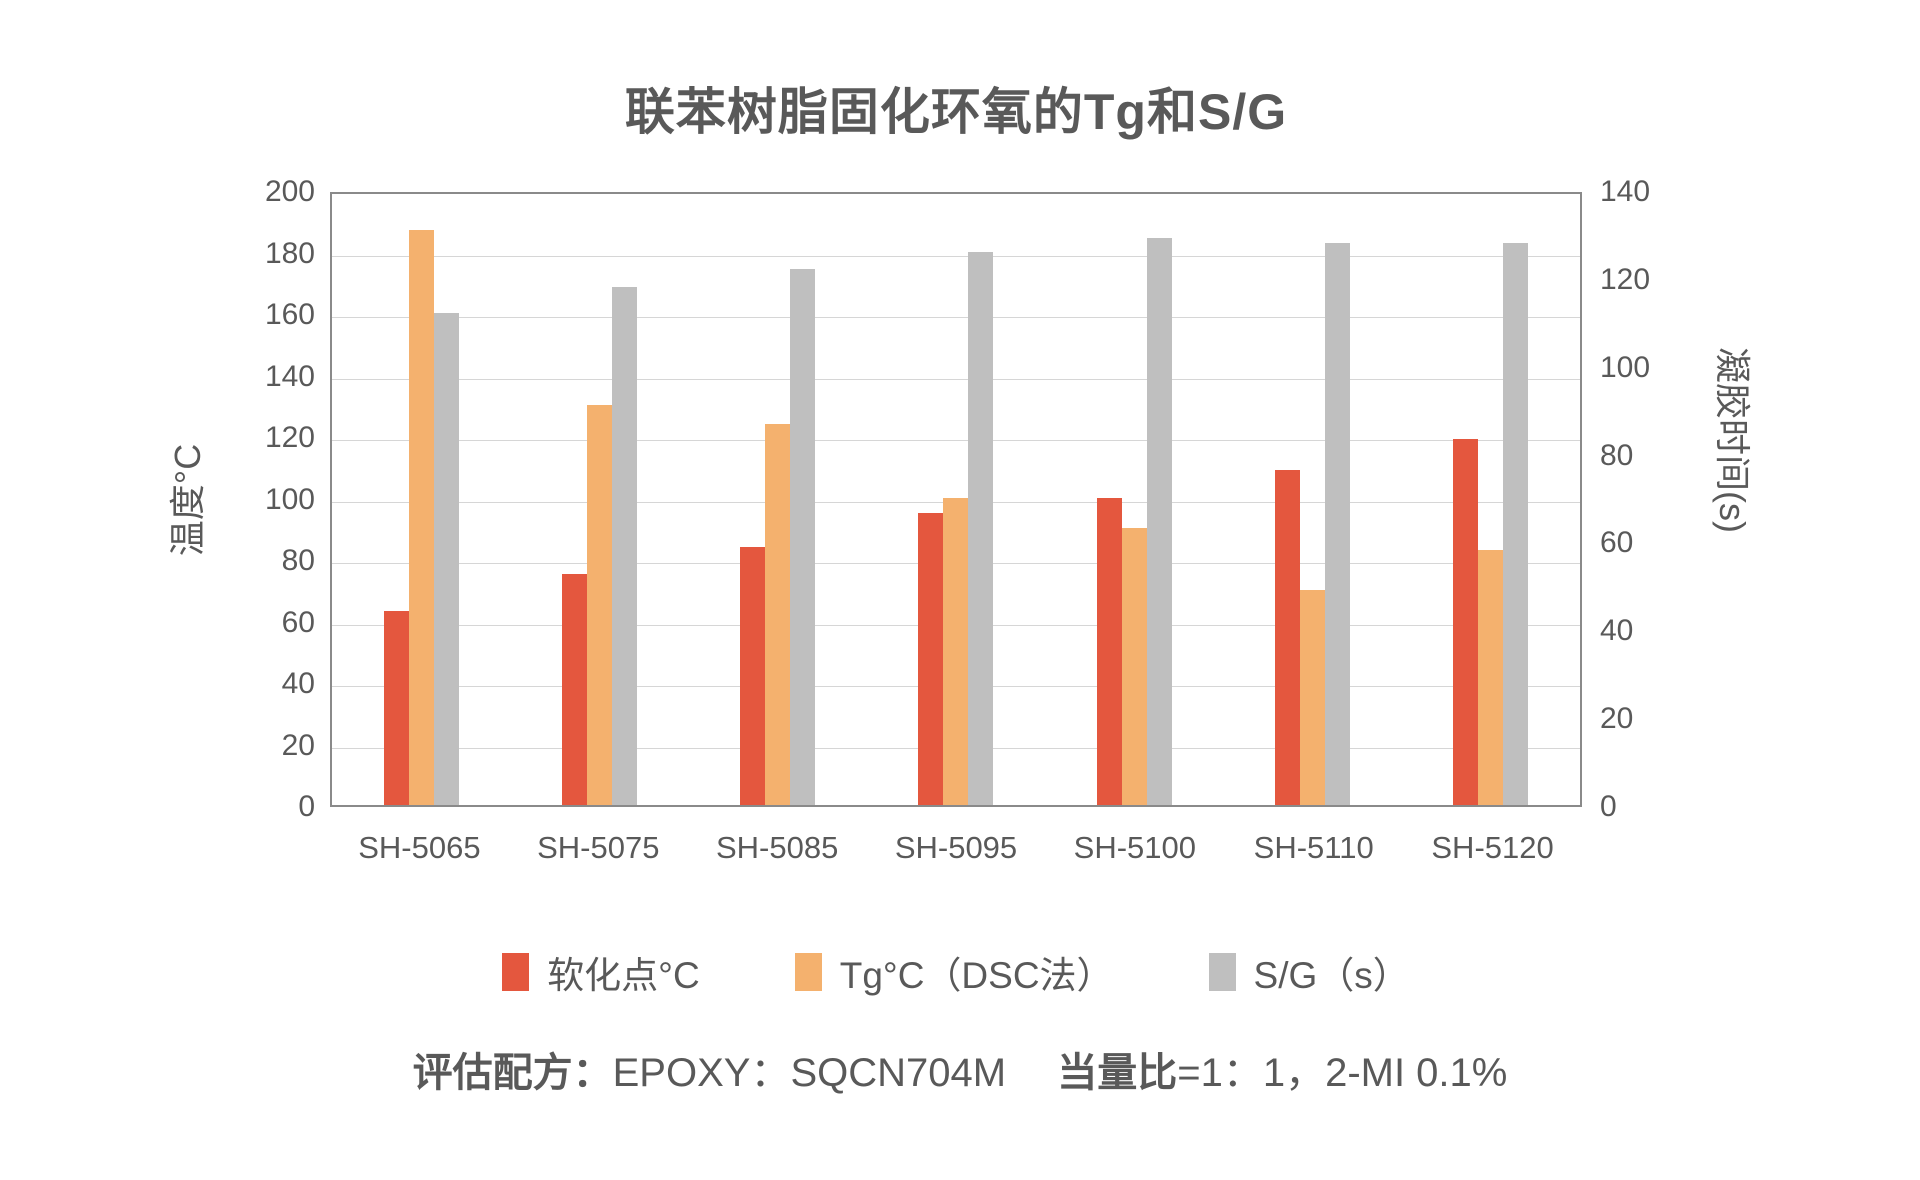 This screenshot has height=1180, width=1920. Describe the element at coordinates (1617, 719) in the screenshot. I see `right-tick-20: 20` at that location.